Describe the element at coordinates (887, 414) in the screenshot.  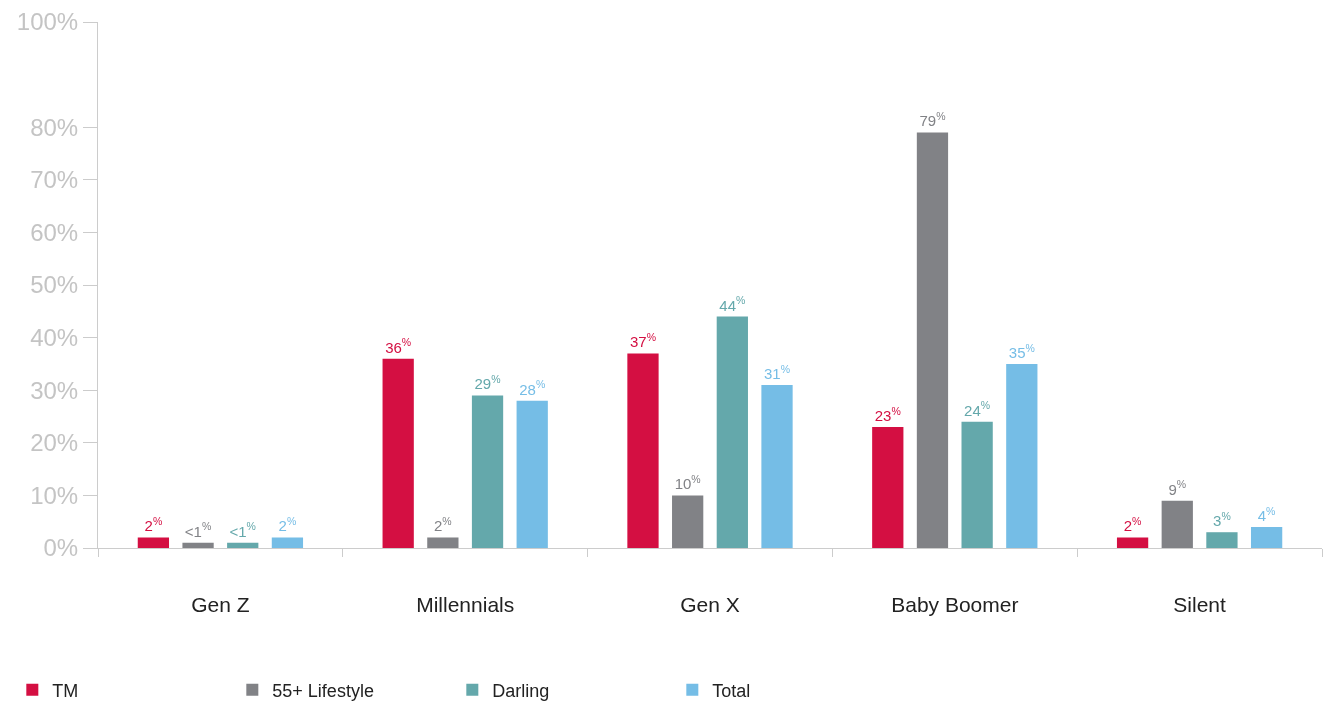
I see `data-label: 23$^{%}$` at that location.